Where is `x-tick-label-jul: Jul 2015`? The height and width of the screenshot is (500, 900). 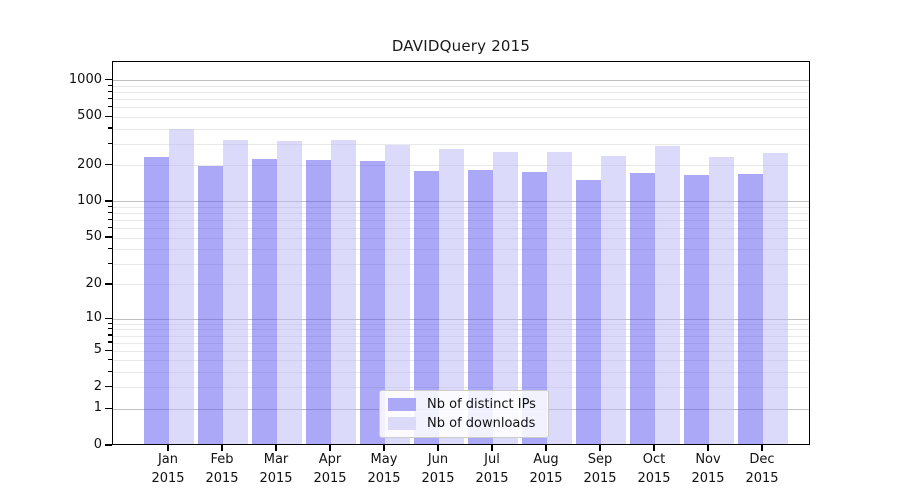 x-tick-label-jul: Jul 2015 is located at coordinates (492, 469).